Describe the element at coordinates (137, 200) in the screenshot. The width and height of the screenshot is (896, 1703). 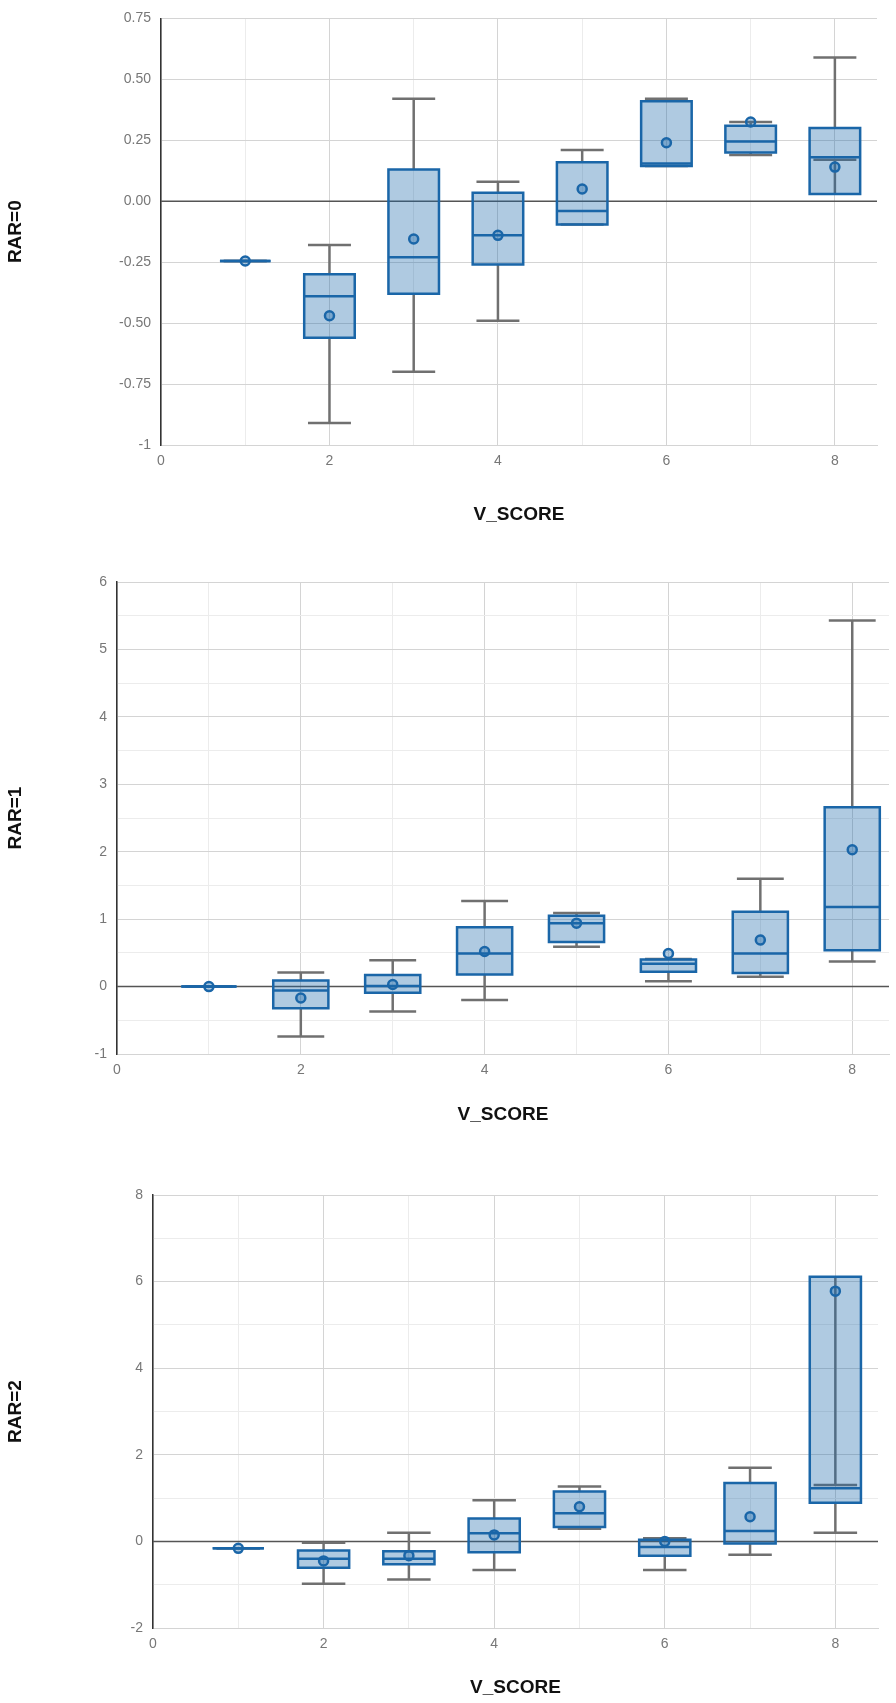
I see `y-tick-label: 0.00` at that location.